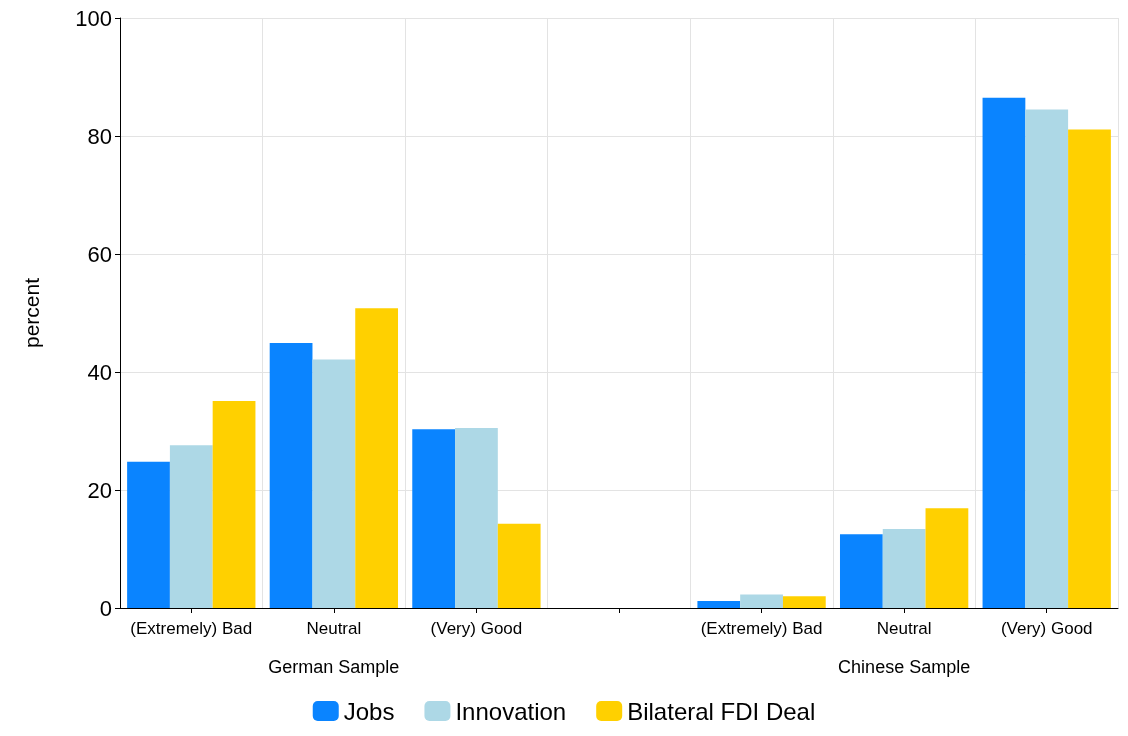  What do you see at coordinates (369, 711) in the screenshot?
I see `legend-label: Jobs` at bounding box center [369, 711].